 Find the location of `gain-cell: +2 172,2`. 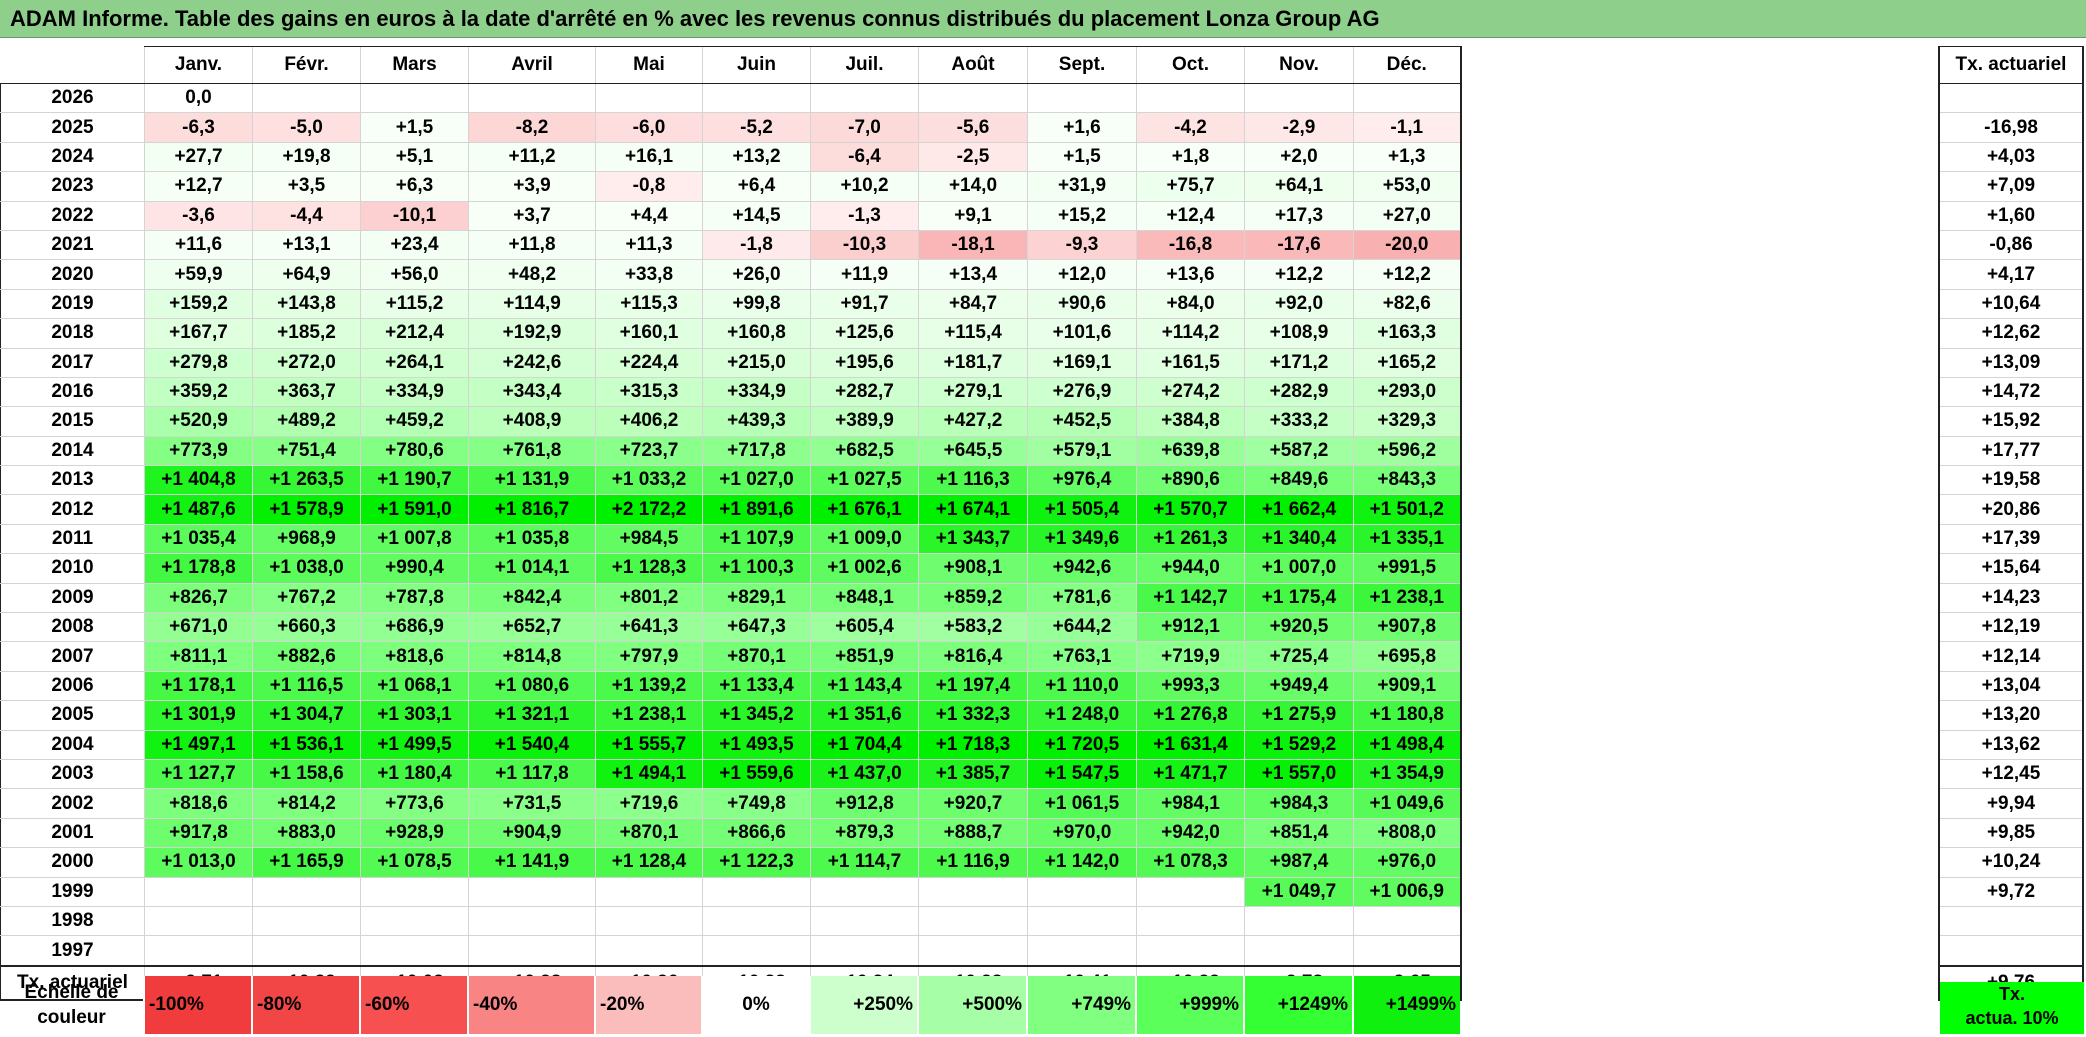

gain-cell: +2 172,2 is located at coordinates (649, 509).